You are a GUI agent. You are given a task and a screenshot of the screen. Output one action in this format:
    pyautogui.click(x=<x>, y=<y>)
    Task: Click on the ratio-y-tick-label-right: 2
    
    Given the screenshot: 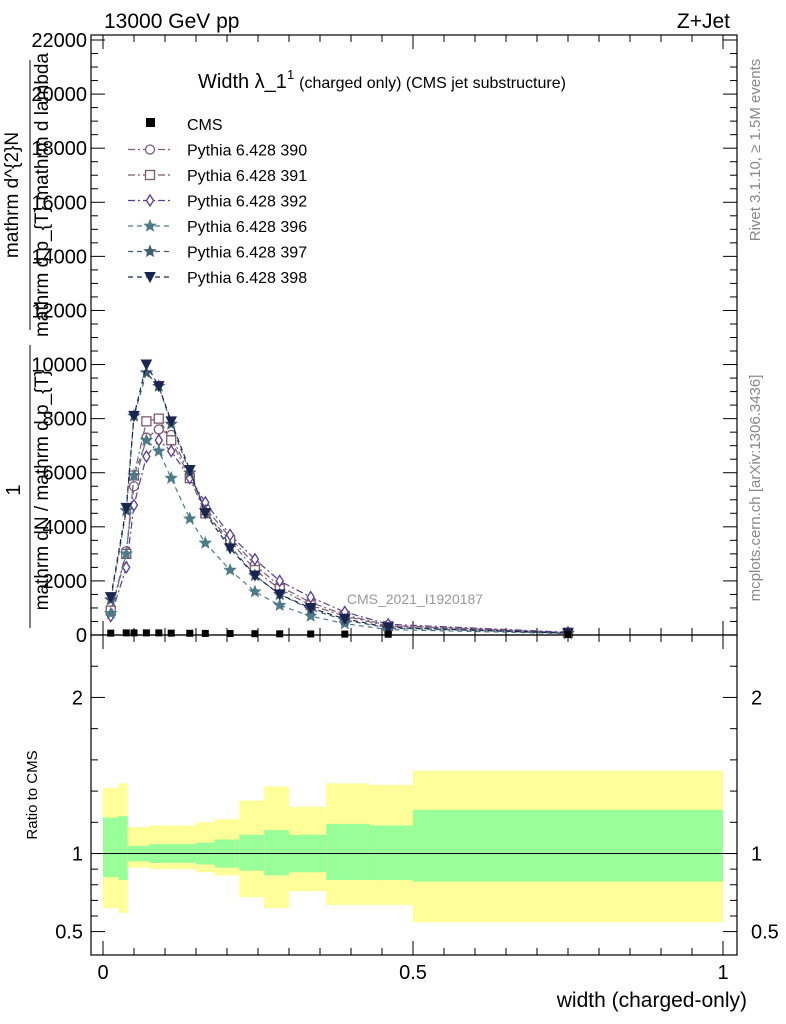 What is the action you would take?
    pyautogui.click(x=756, y=698)
    